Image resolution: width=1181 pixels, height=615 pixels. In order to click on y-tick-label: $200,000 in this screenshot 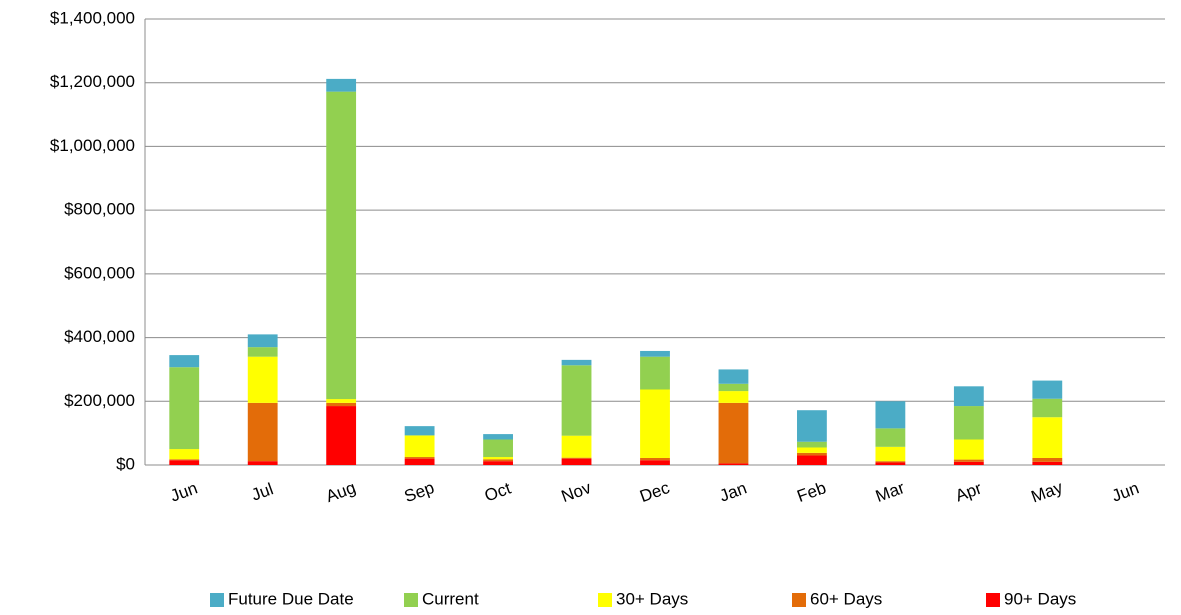, I will do `click(99, 400)`.